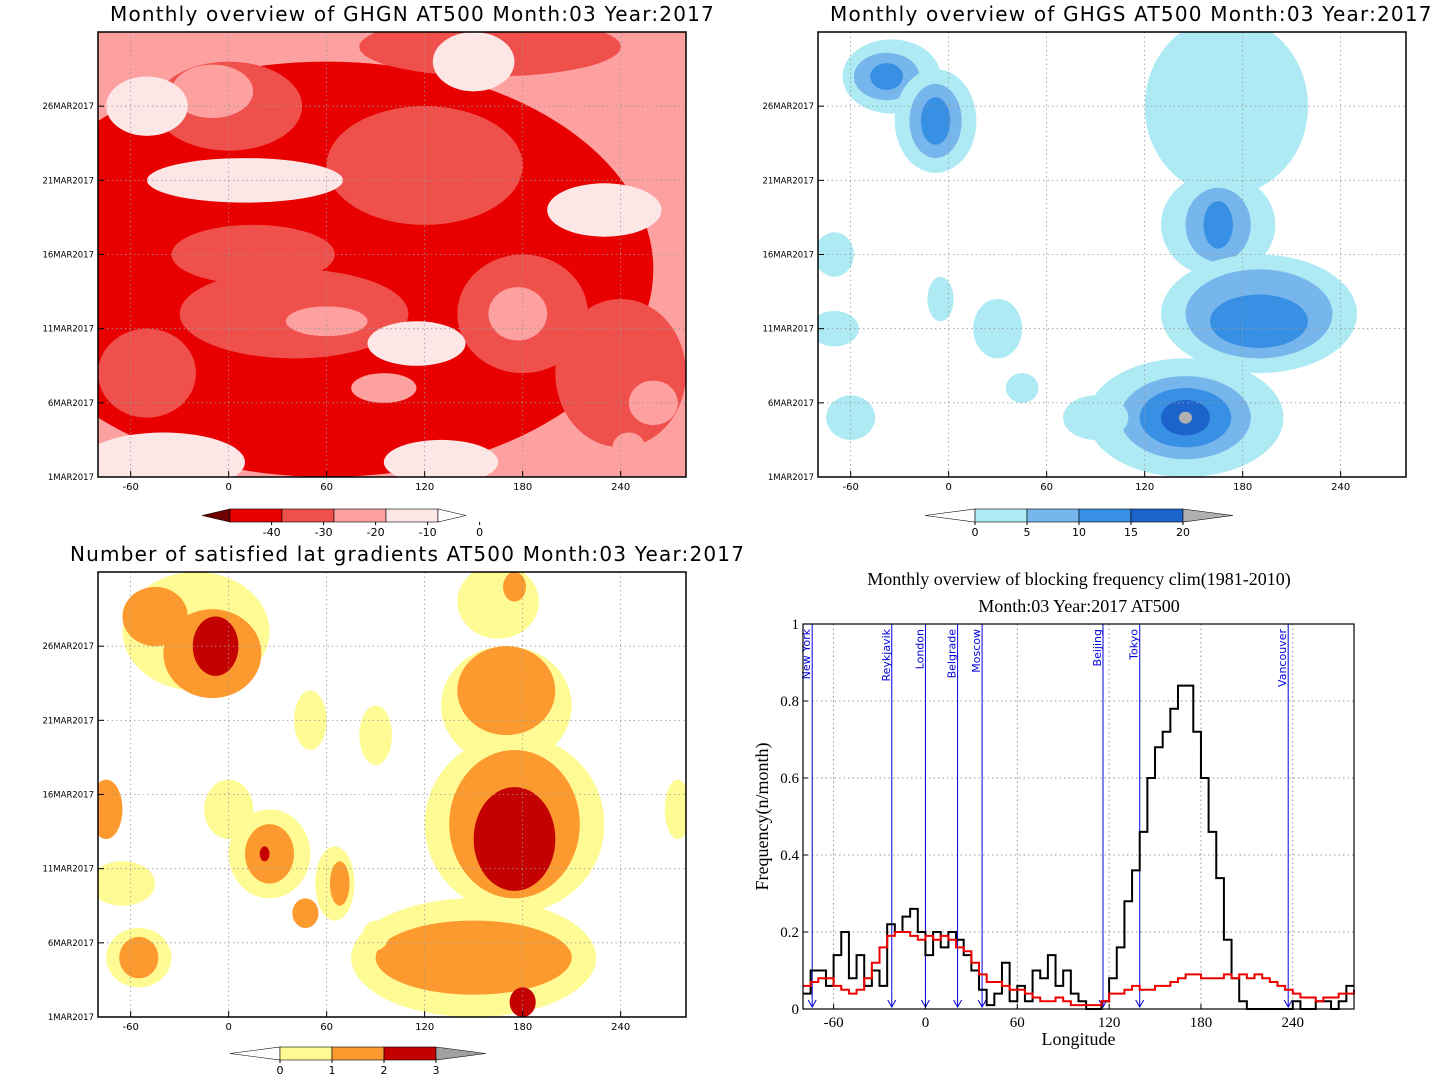 The width and height of the screenshot is (1440, 1091). Describe the element at coordinates (919, 649) in the screenshot. I see `city-label: London` at that location.